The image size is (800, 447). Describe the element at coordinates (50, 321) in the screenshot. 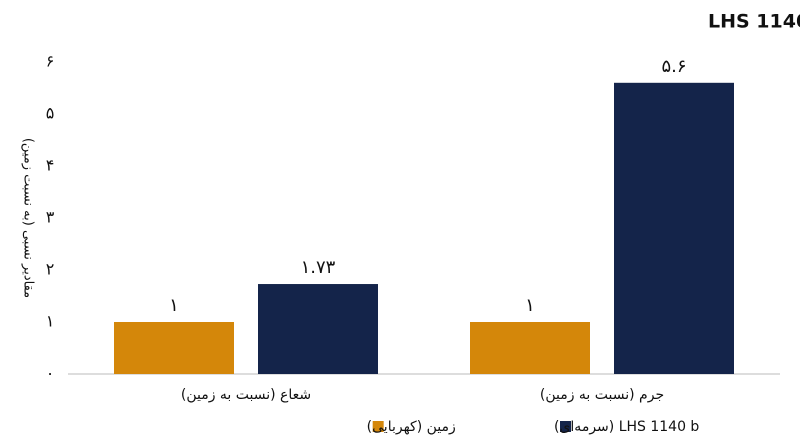

I see `y-tick-label: ۱` at that location.